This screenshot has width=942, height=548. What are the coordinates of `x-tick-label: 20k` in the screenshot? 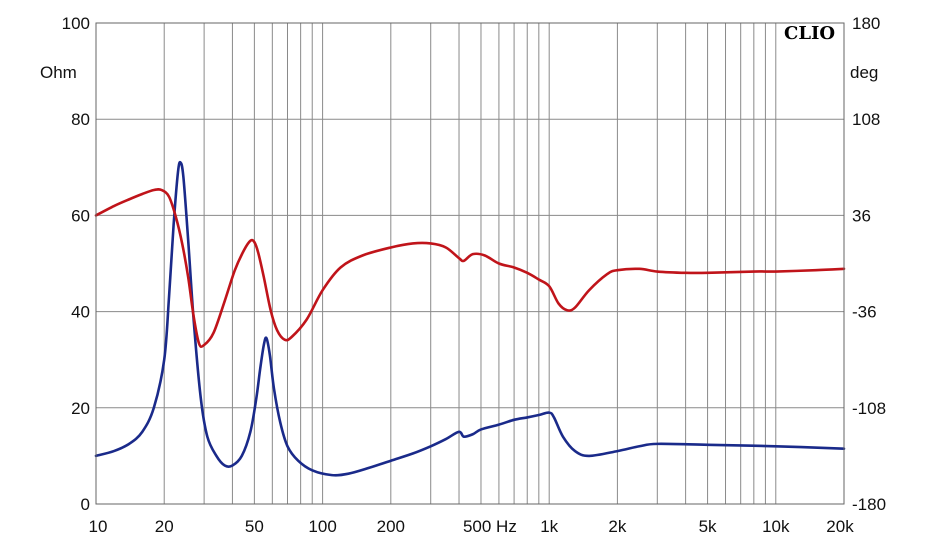 It's located at (840, 526).